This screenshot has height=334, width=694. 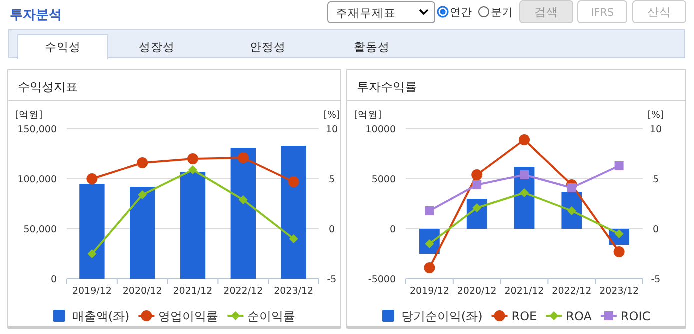 I want to click on chart-title: 수익성지표, so click(x=48, y=87).